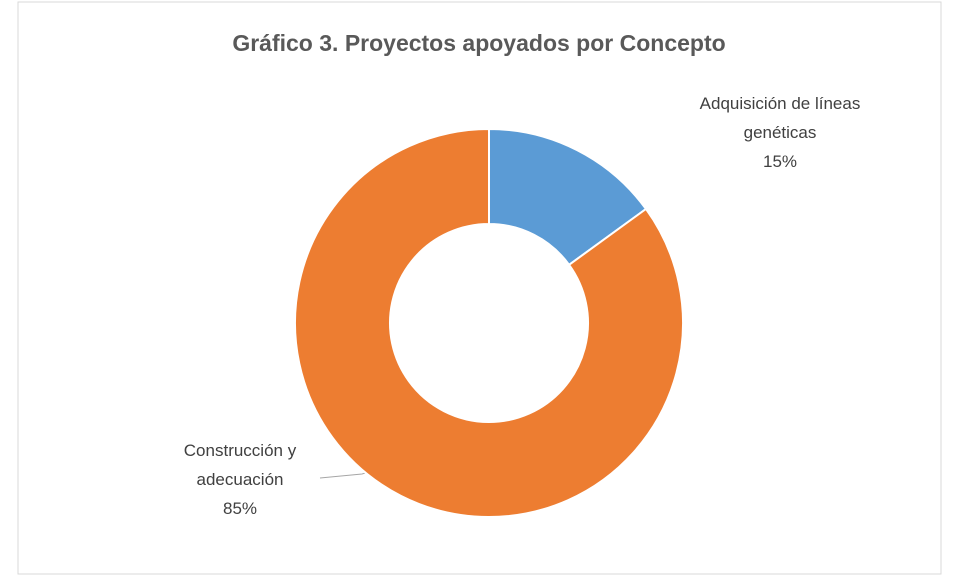 The image size is (958, 577). What do you see at coordinates (240, 508) in the screenshot?
I see `value-label: 85%` at bounding box center [240, 508].